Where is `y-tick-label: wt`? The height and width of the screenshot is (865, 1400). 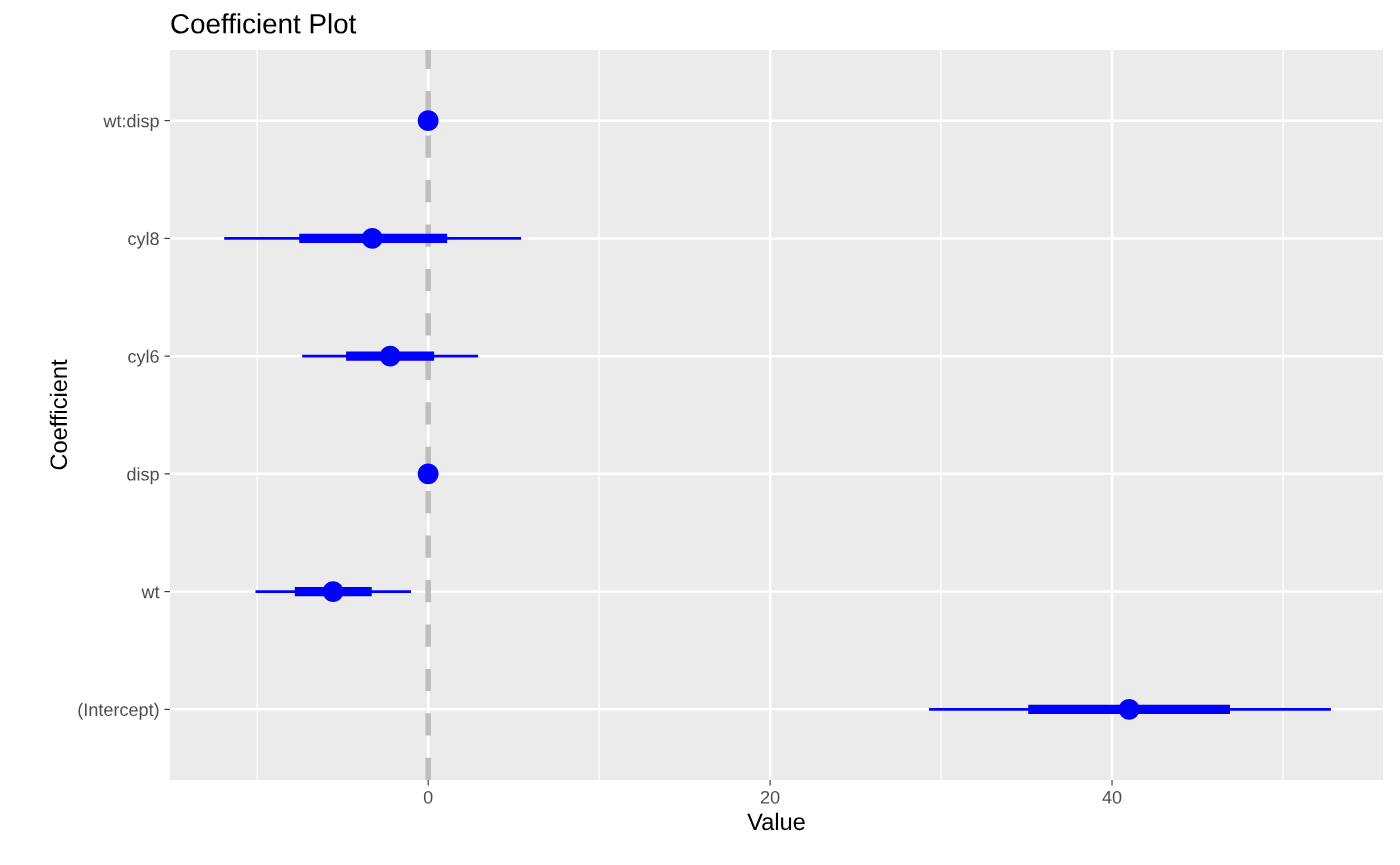
y-tick-label: wt is located at coordinates (150, 592).